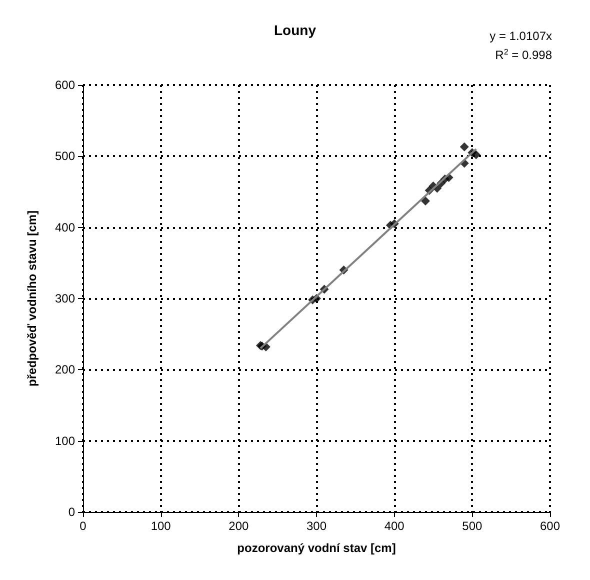  I want to click on text: y = 1.0107x, so click(521, 36).